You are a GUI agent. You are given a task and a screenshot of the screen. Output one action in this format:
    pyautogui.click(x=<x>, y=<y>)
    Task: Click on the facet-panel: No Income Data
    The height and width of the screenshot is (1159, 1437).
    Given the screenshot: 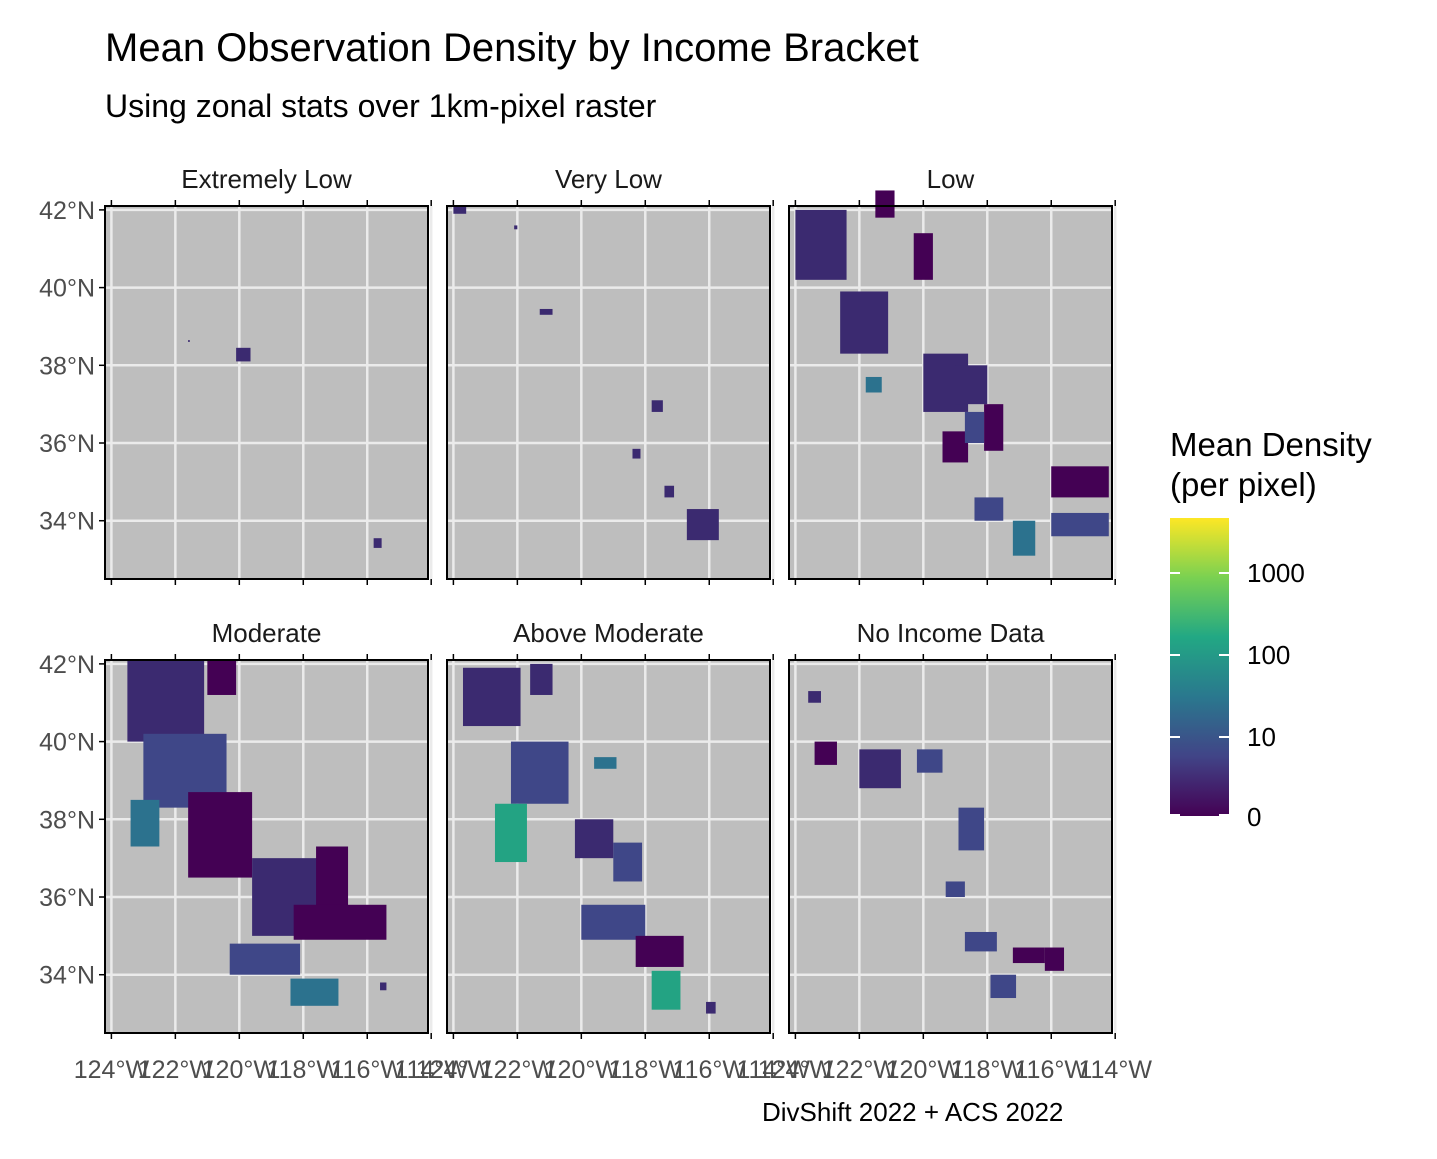 What is the action you would take?
    pyautogui.click(x=952, y=828)
    